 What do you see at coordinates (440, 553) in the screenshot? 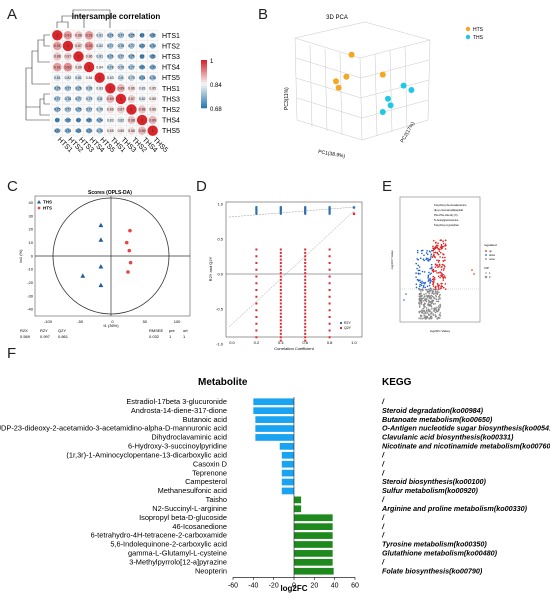
I see `kegg-pathway-label: Glutathione metabolism(ko00480)` at bounding box center [440, 553].